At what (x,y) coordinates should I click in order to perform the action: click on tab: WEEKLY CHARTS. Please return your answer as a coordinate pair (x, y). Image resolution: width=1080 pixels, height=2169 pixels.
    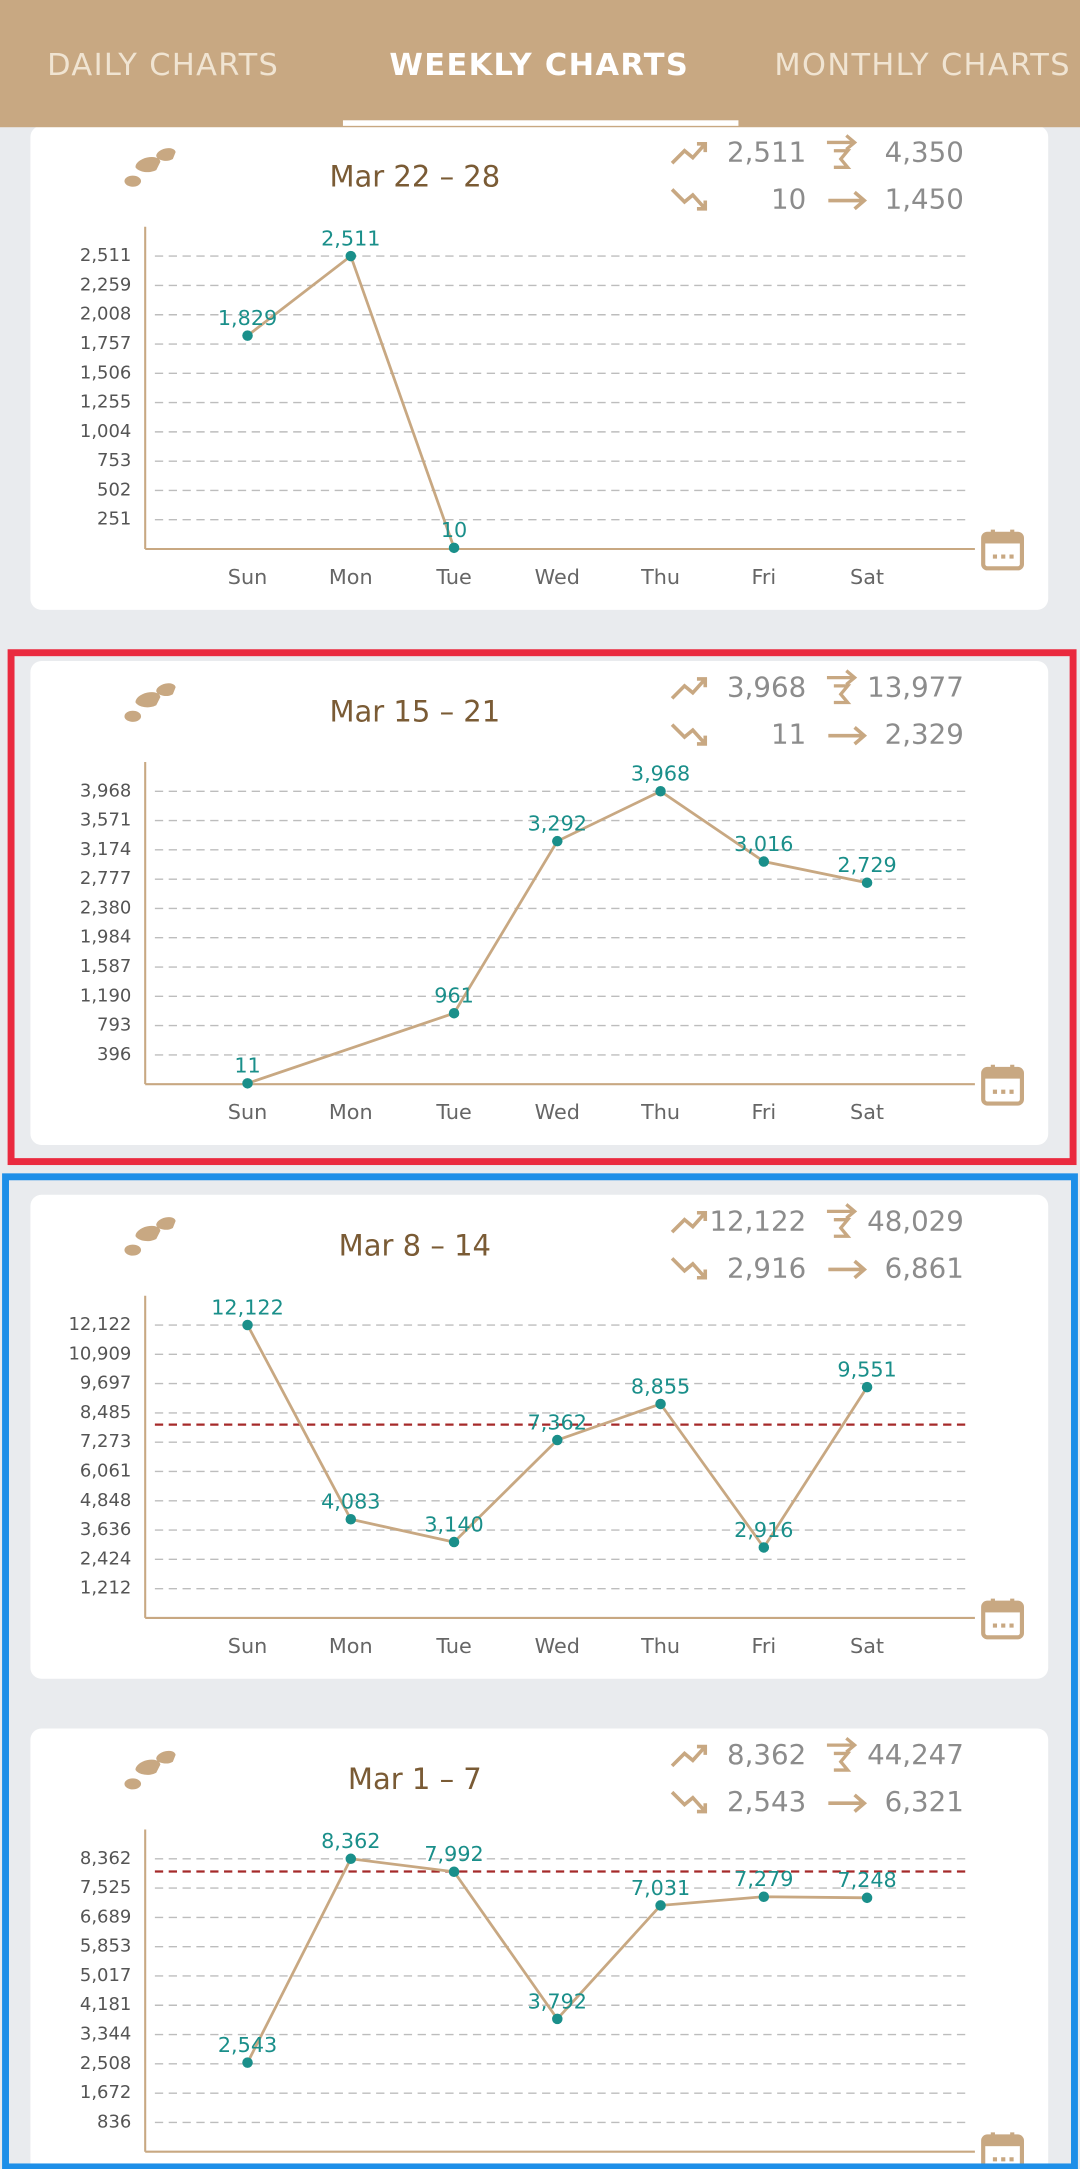
    Looking at the image, I should click on (539, 65).